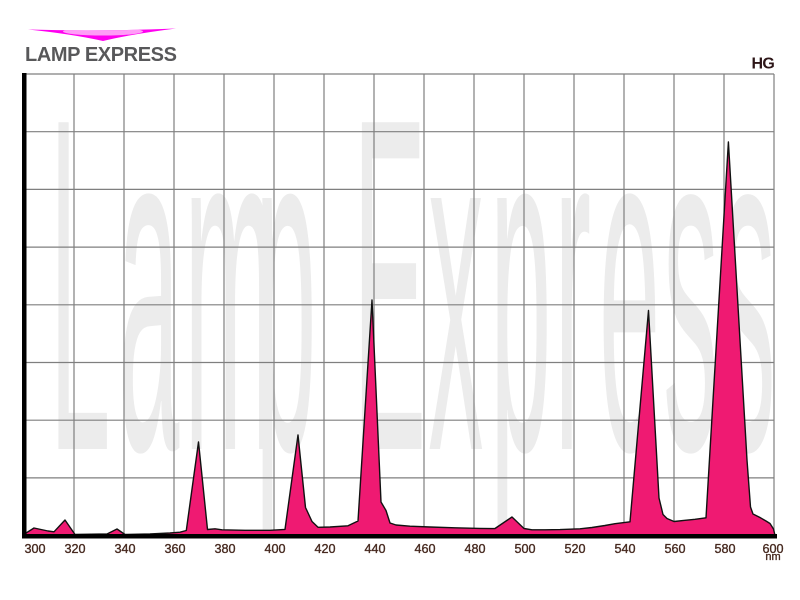 This screenshot has width=800, height=600. I want to click on svg-text: 460, so click(424, 549).